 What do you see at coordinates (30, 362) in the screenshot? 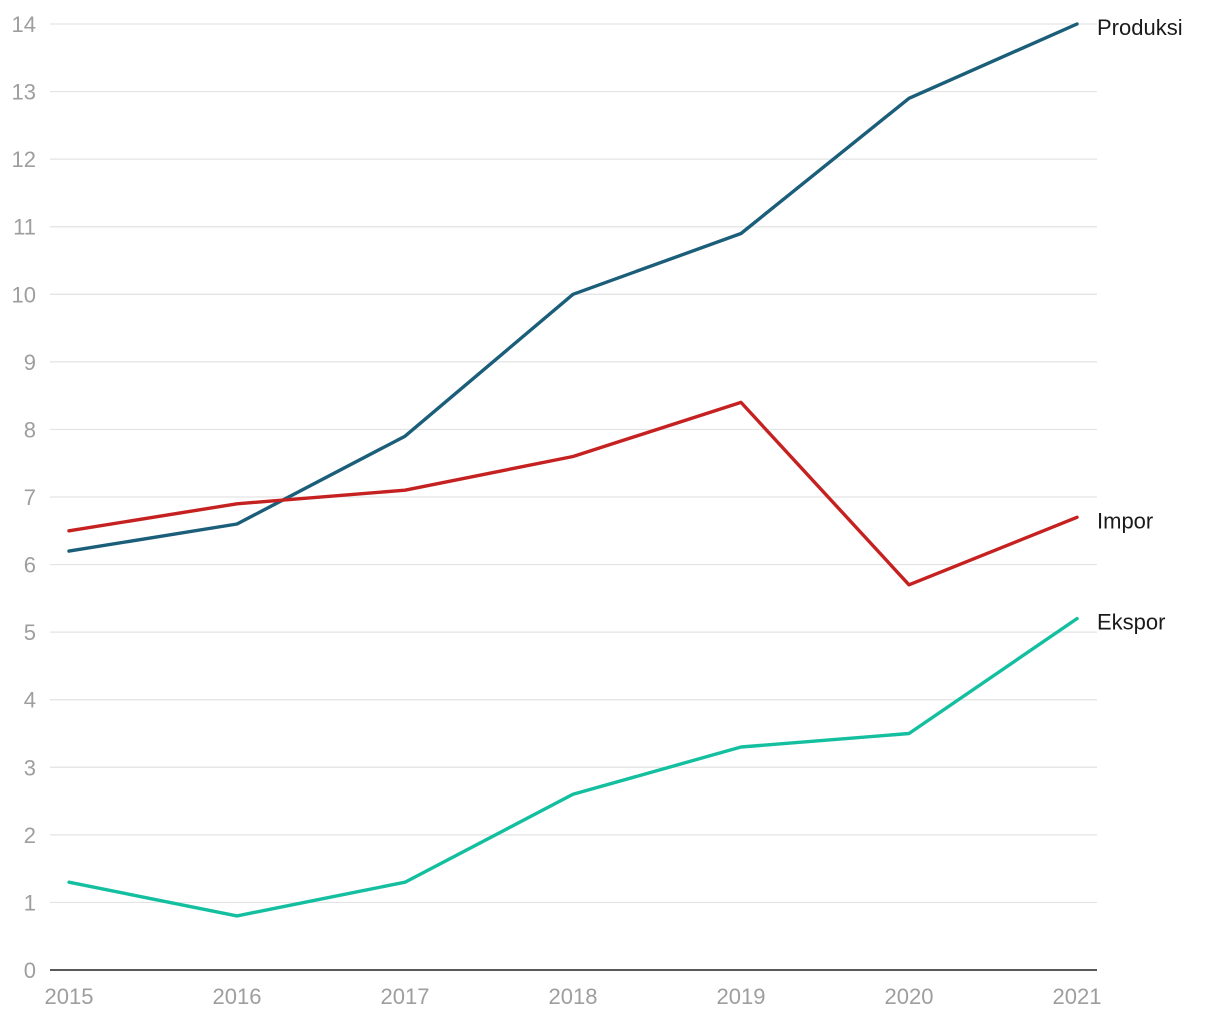
I see `y-tick-label: 9` at bounding box center [30, 362].